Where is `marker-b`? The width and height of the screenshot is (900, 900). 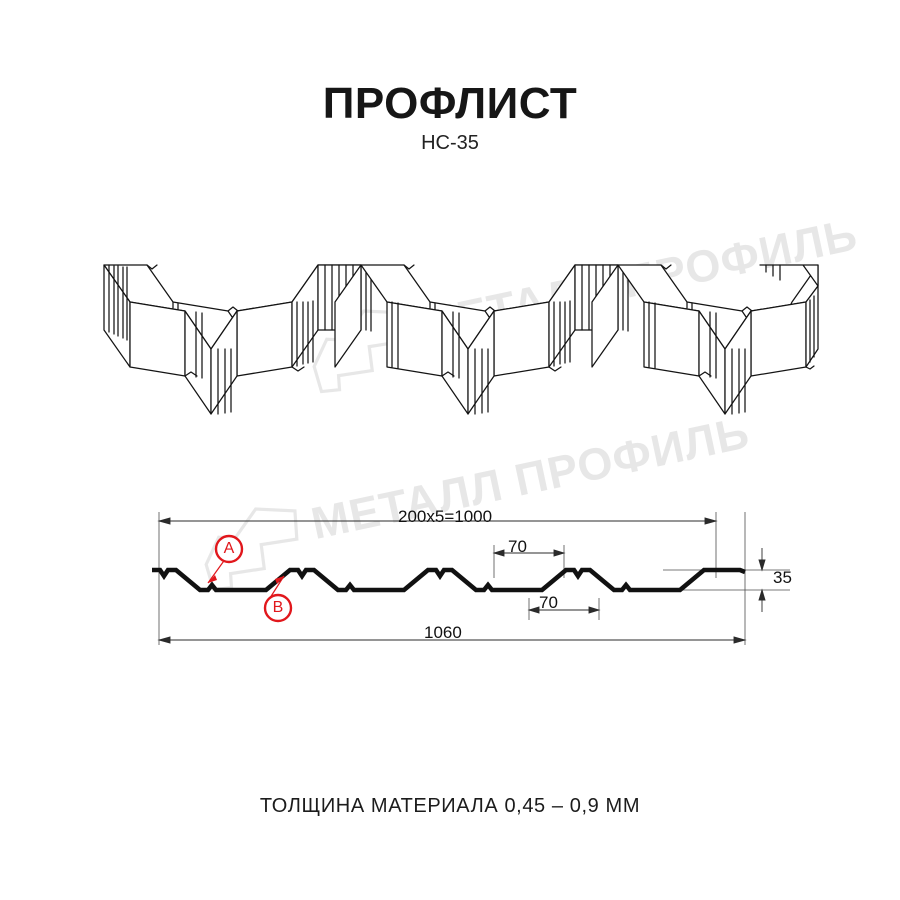 marker-b is located at coordinates (278, 599).